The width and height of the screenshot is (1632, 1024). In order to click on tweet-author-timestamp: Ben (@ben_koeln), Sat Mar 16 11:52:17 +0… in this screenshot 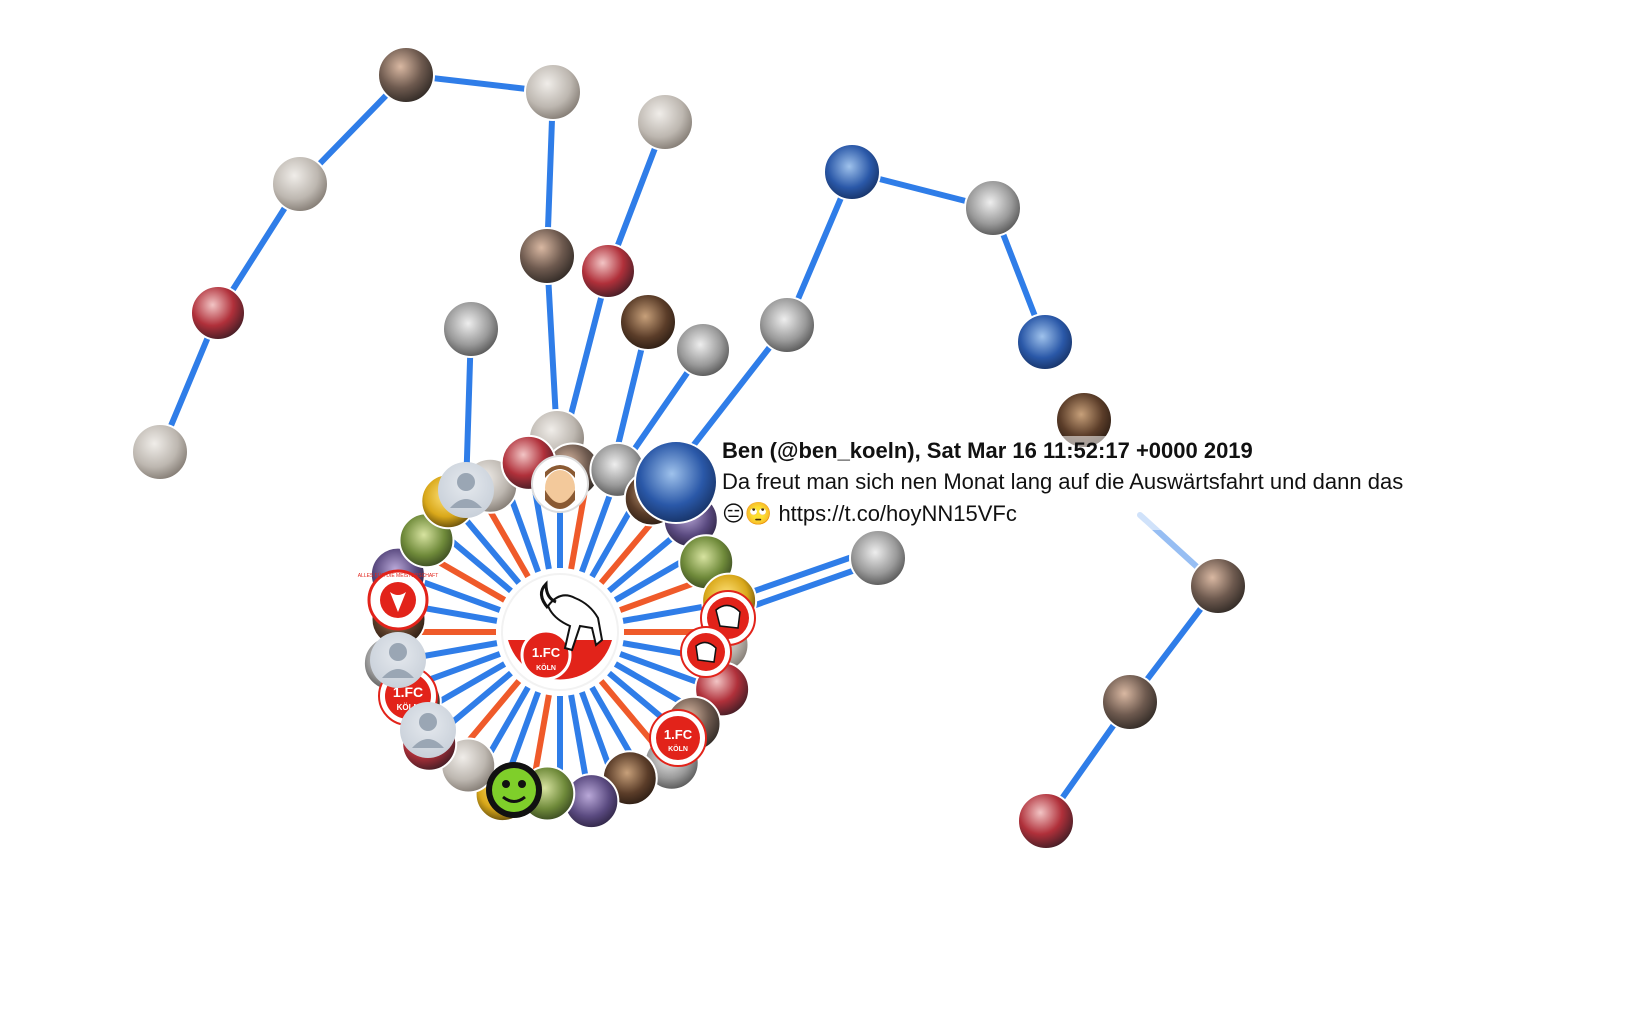, I will do `click(987, 450)`.